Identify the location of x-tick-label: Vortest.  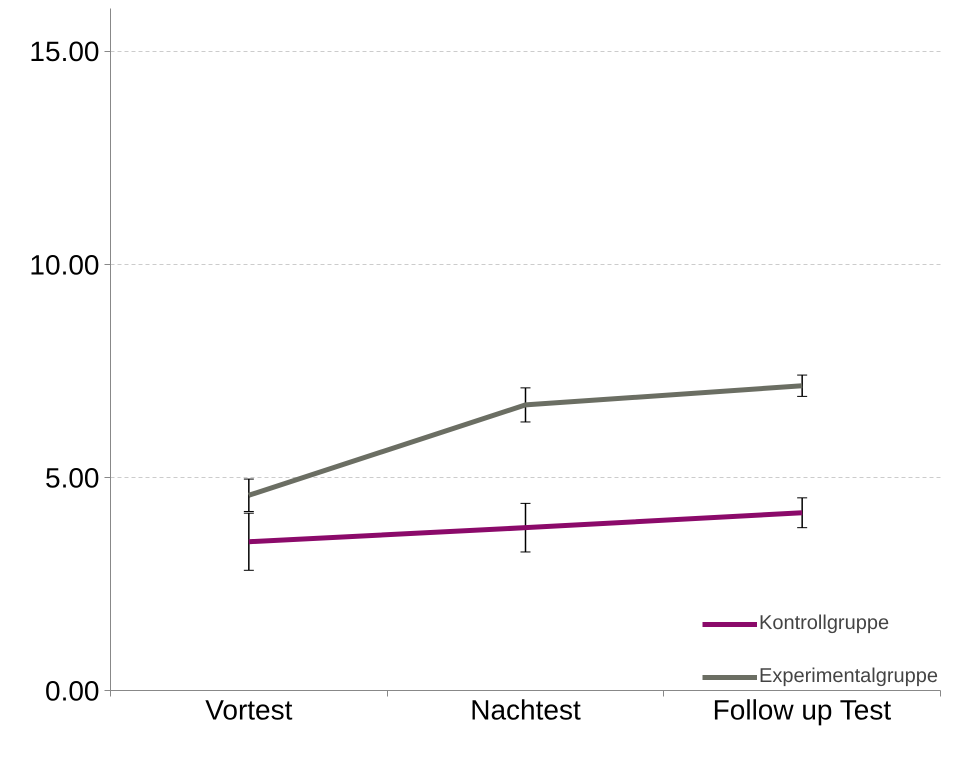
(249, 710).